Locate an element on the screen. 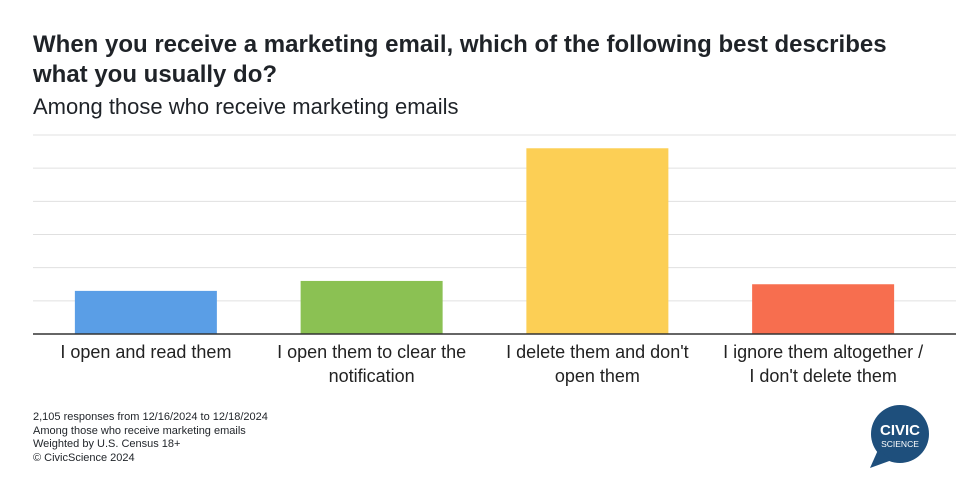  logo-bubble-tail is located at coordinates (881, 459).